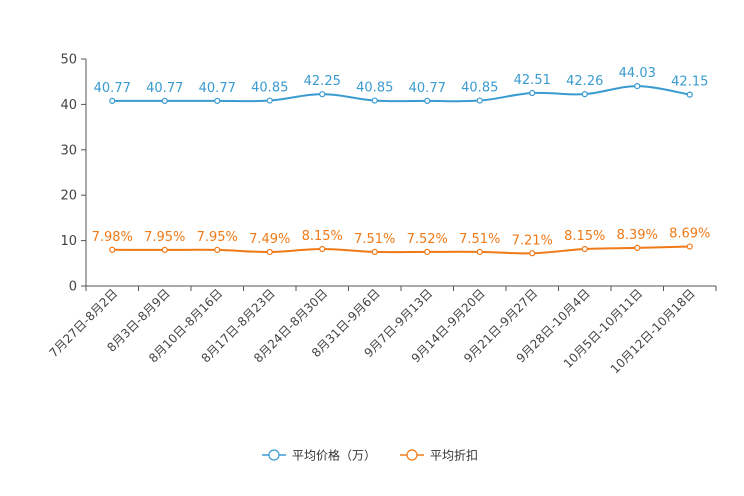 Image resolution: width=744 pixels, height=496 pixels. I want to click on y-tick-label: 10, so click(68, 241).